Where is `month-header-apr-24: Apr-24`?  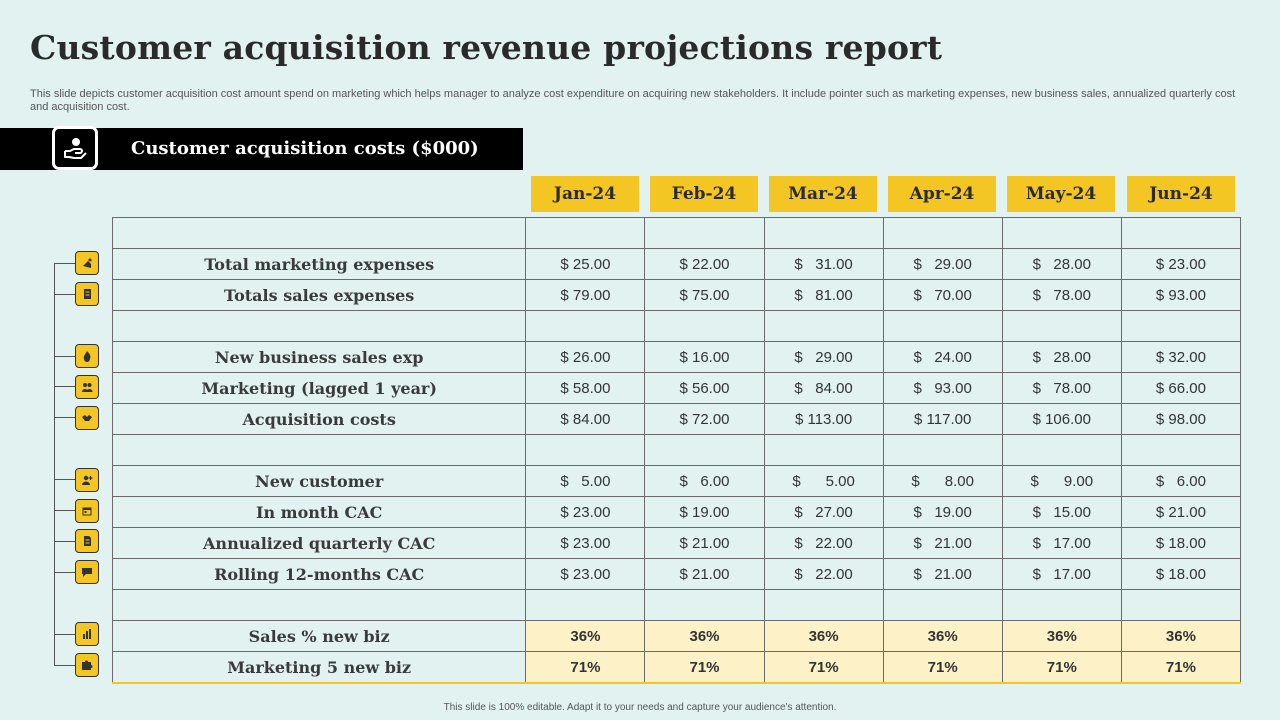
month-header-apr-24: Apr-24 is located at coordinates (942, 194).